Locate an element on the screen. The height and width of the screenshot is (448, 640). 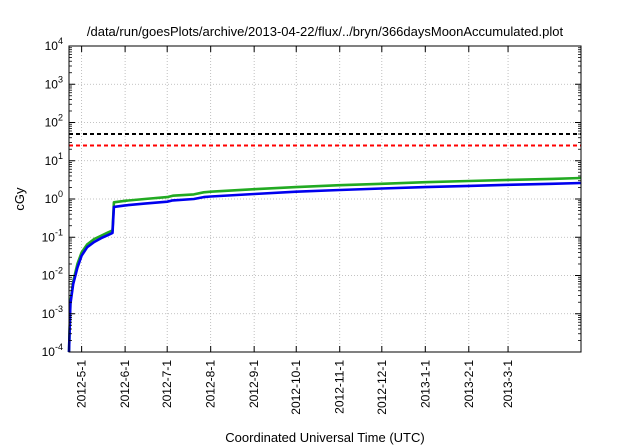
y-tick-label: 10⁻² is located at coordinates (52, 274).